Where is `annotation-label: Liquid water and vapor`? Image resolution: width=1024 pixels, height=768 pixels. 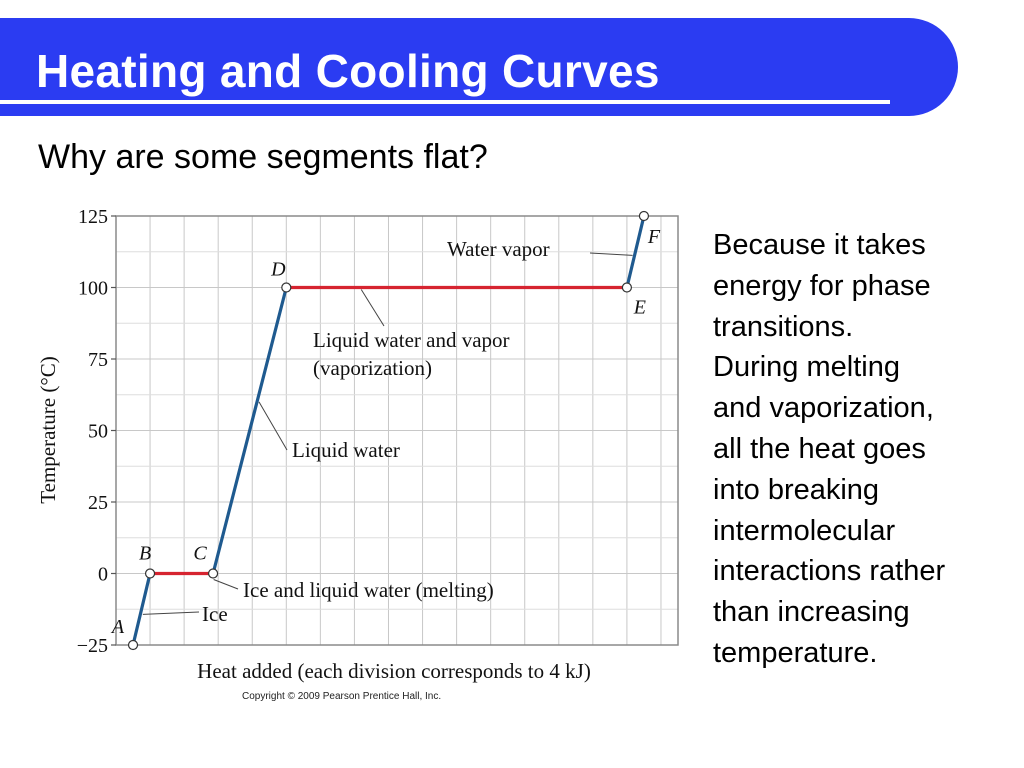 annotation-label: Liquid water and vapor is located at coordinates (411, 340).